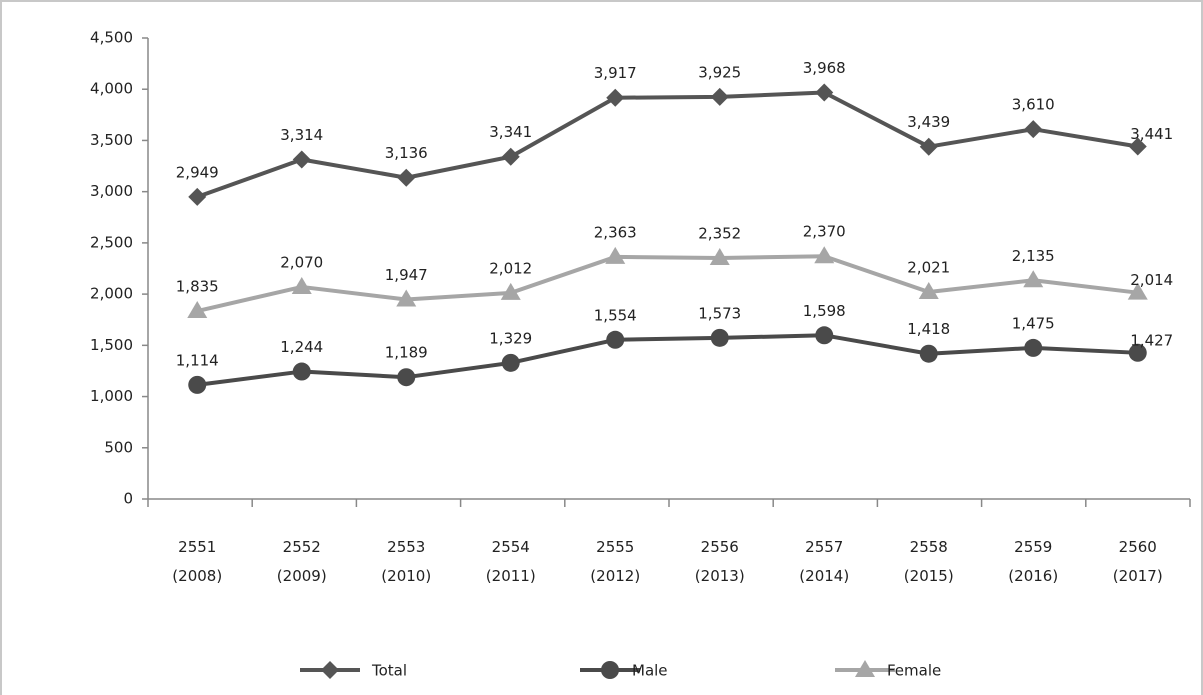 The height and width of the screenshot is (695, 1203). I want to click on data-label: 3,136, so click(406, 153).